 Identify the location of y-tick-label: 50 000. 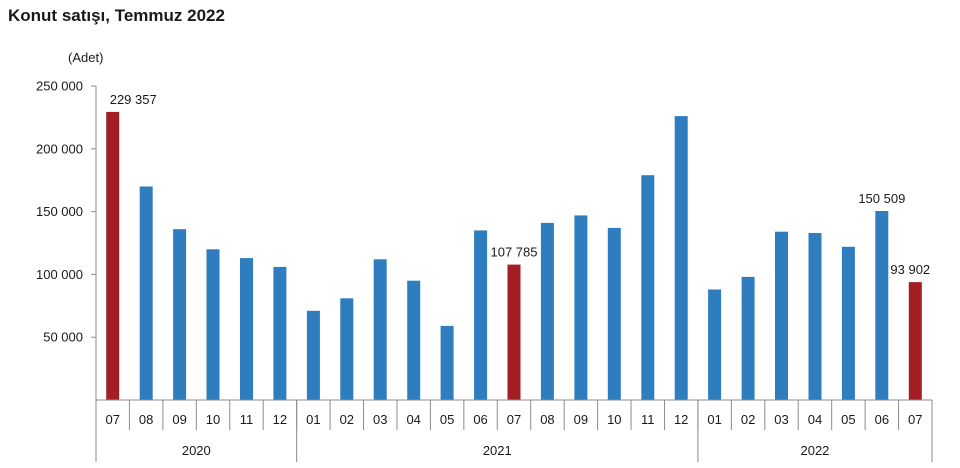
(63, 337).